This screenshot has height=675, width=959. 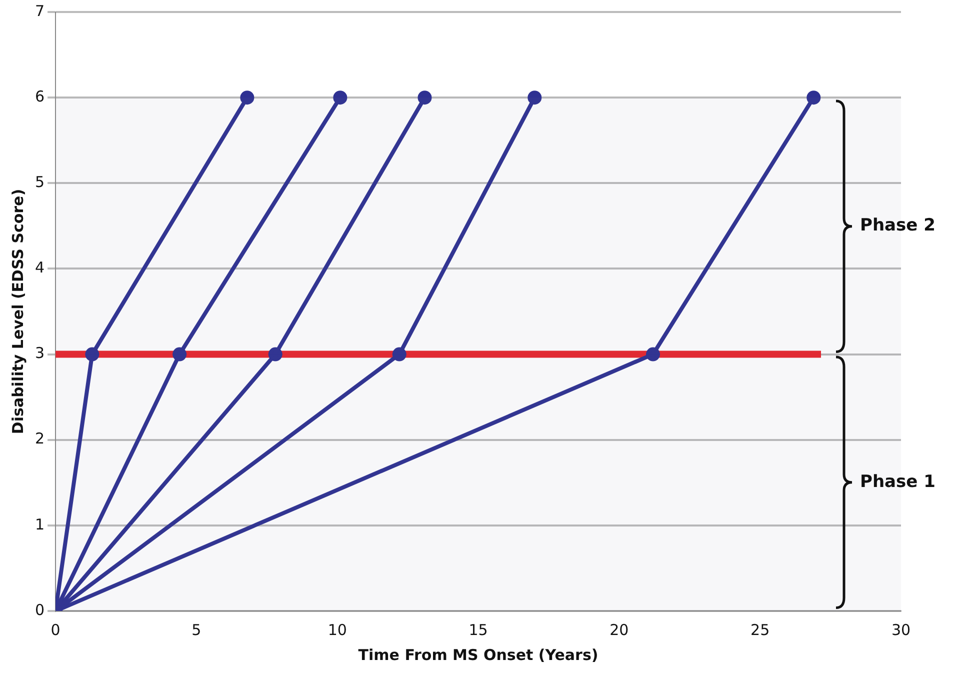 I want to click on y-tick-label: 5, so click(x=39, y=182).